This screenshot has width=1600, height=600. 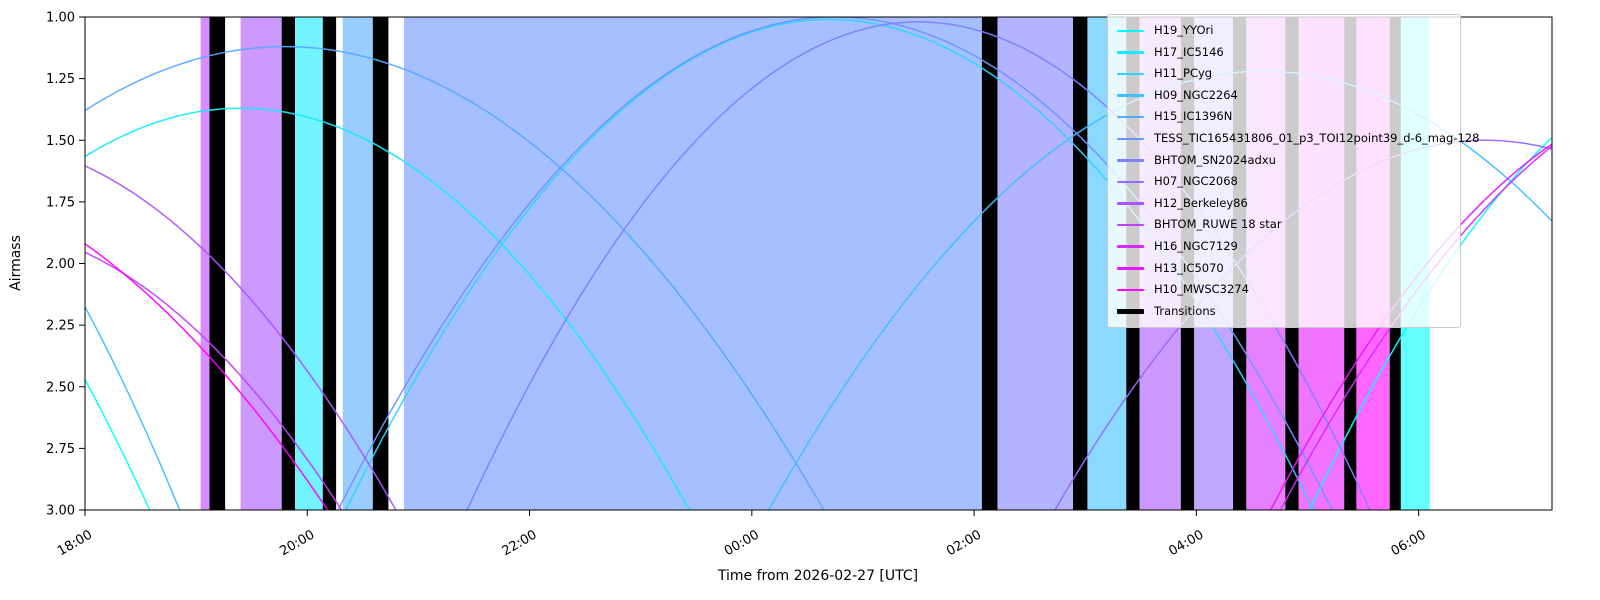 I want to click on legend-item-label: BHTOM_SN2024adxu, so click(x=1215, y=159).